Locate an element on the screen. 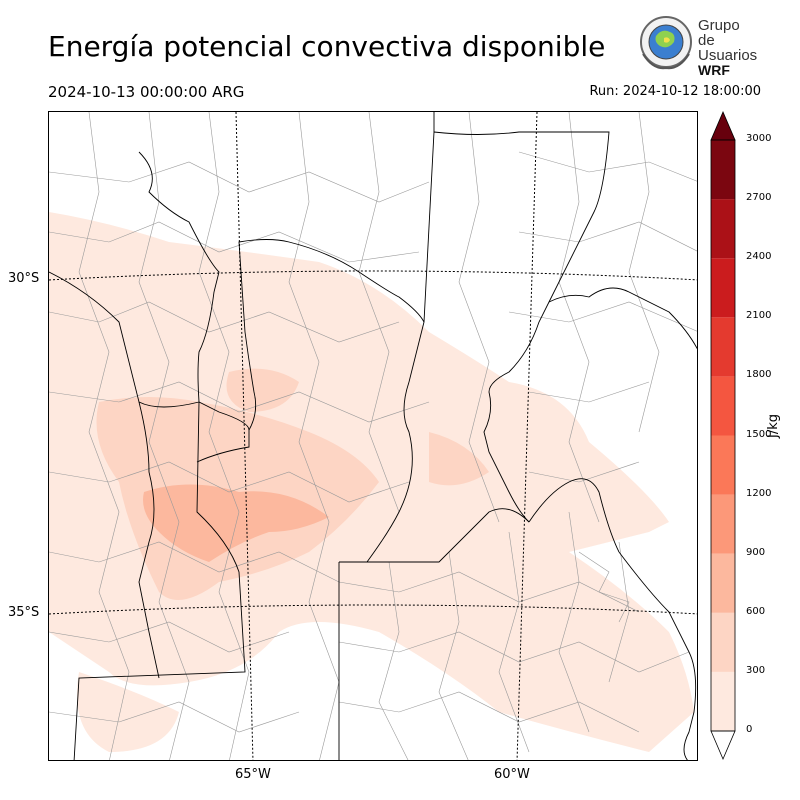  wrf-logo: Grupo de Usuarios WRF is located at coordinates (698, 46).